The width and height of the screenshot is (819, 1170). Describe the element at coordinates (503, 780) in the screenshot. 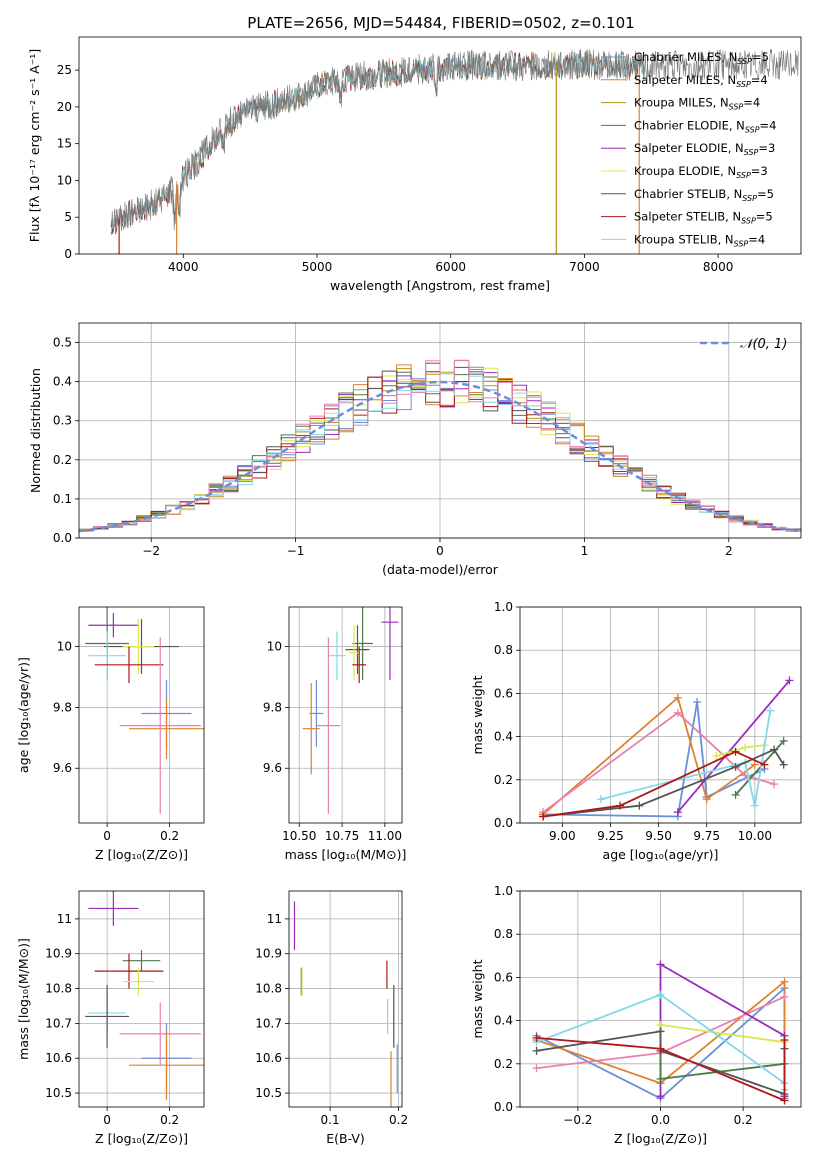

I see `y-tick-label: 0.2` at that location.